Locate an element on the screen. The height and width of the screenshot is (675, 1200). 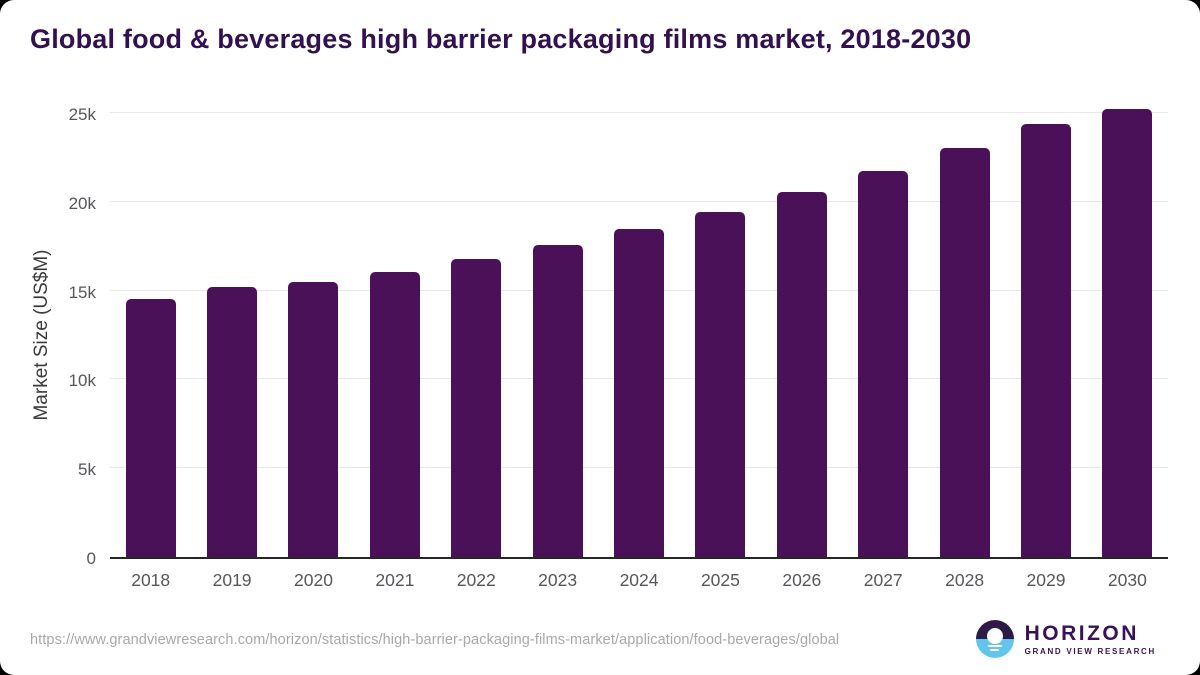
x-tick-label: 2022 is located at coordinates (476, 580).